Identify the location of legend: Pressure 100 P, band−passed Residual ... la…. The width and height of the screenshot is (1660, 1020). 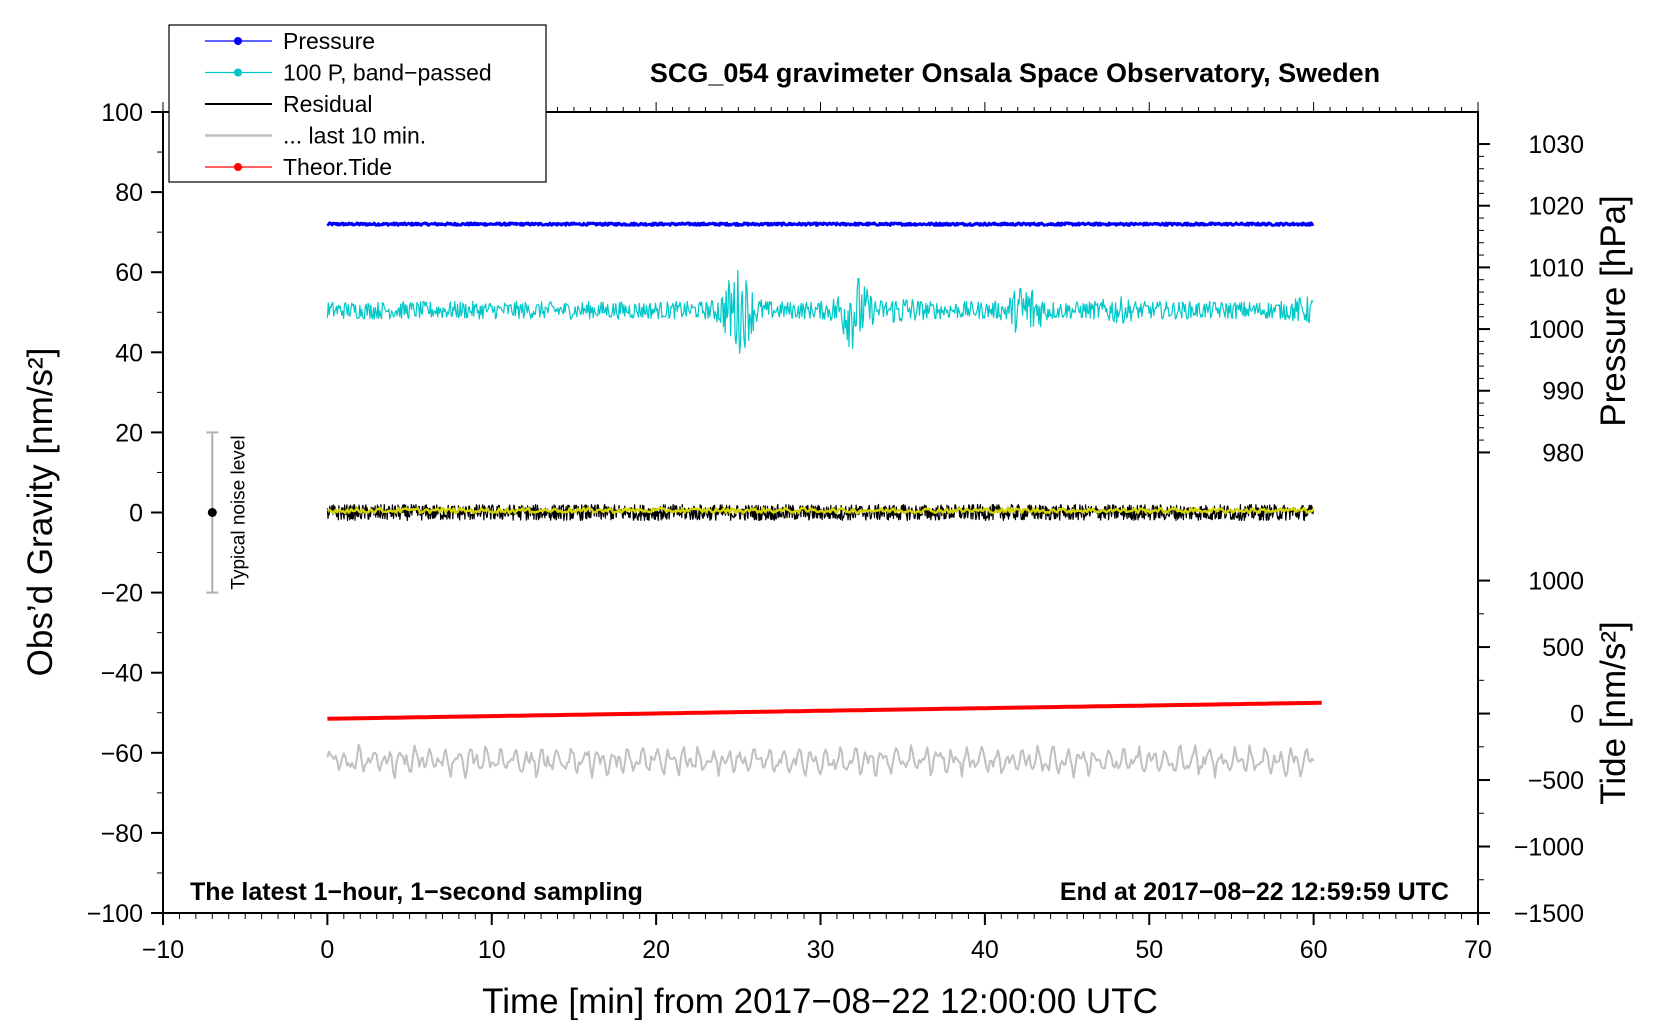
(357, 103).